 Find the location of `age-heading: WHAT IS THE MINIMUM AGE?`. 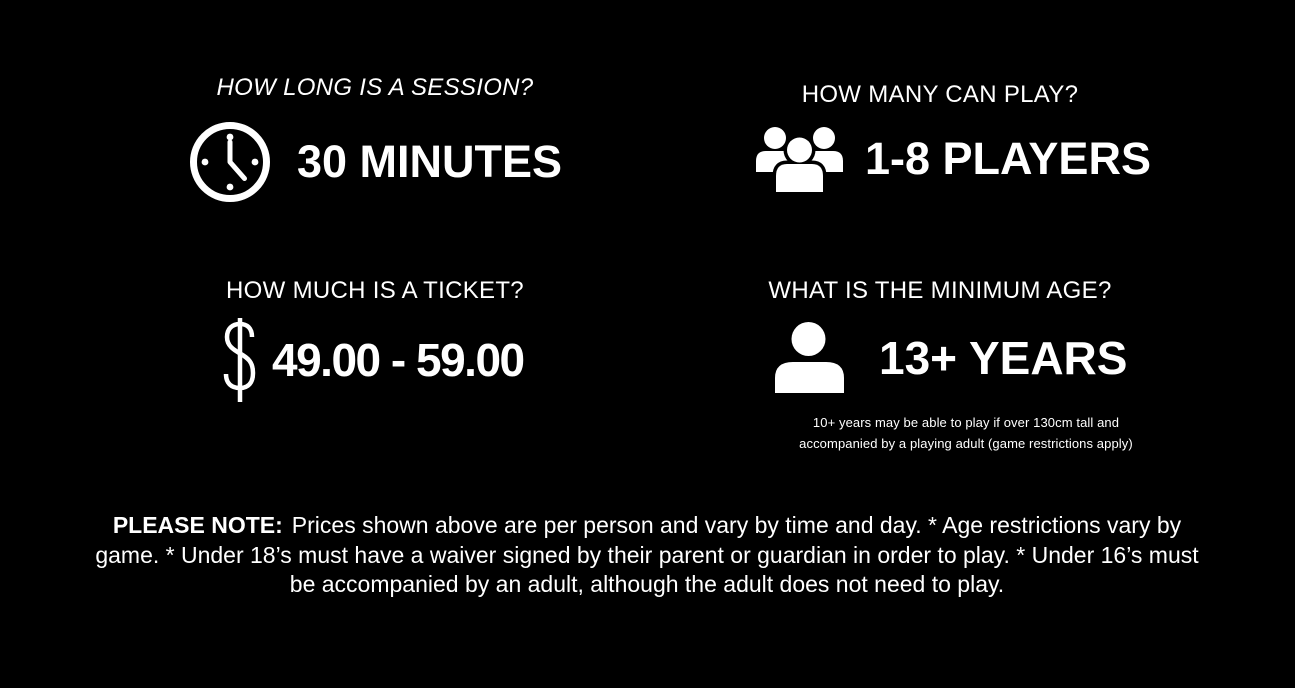

age-heading: WHAT IS THE MINIMUM AGE? is located at coordinates (940, 290).